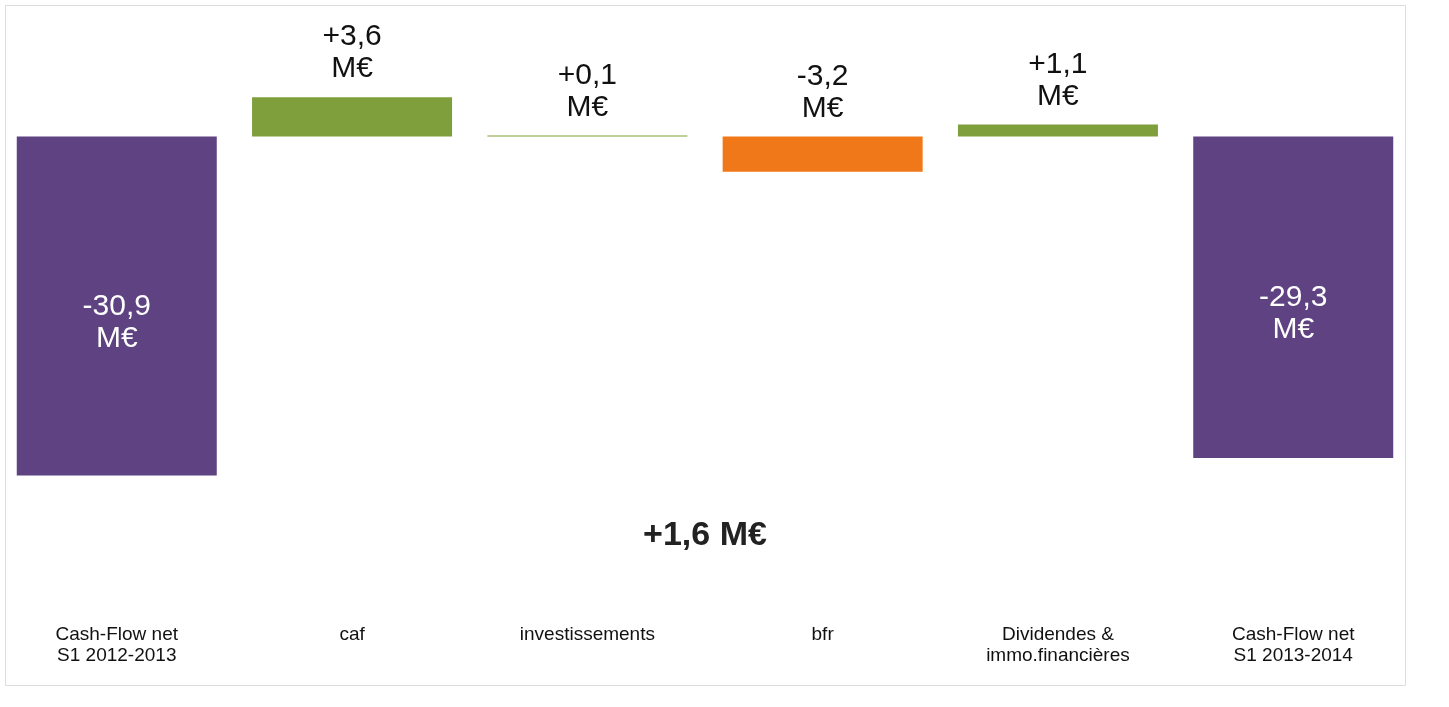 This screenshot has width=1449, height=707. What do you see at coordinates (117, 644) in the screenshot?
I see `x-tick-label: Cash-Flow net S1 2012-2013` at bounding box center [117, 644].